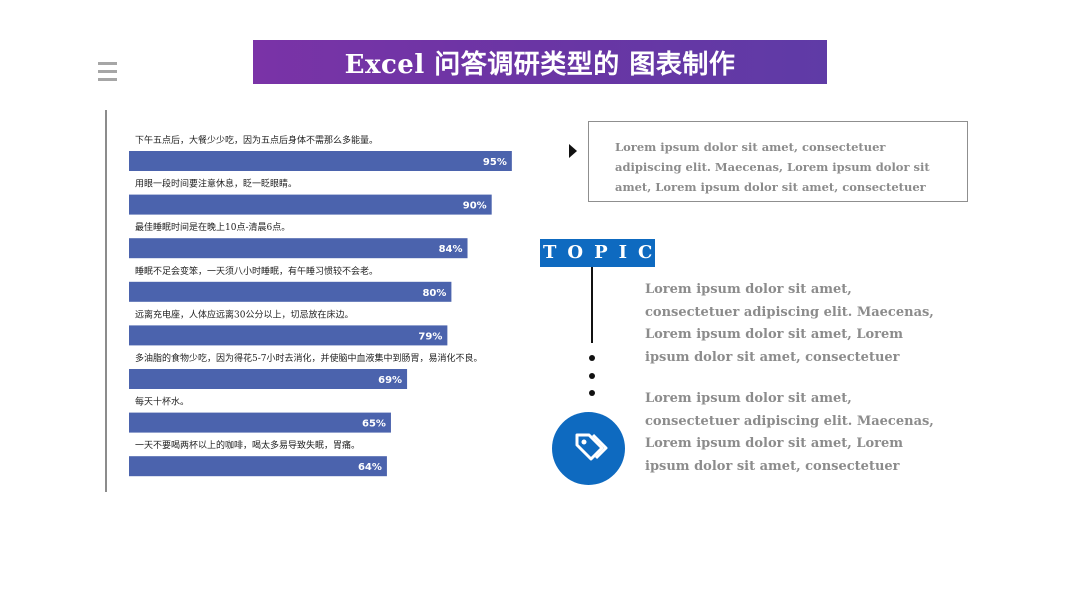 Image resolution: width=1080 pixels, height=607 pixels. I want to click on category-label: 多油脂的食物少吃，因为得花5-7小时去消化，并使脑中血液集中到肠胃，易消化不良。, so click(309, 358).